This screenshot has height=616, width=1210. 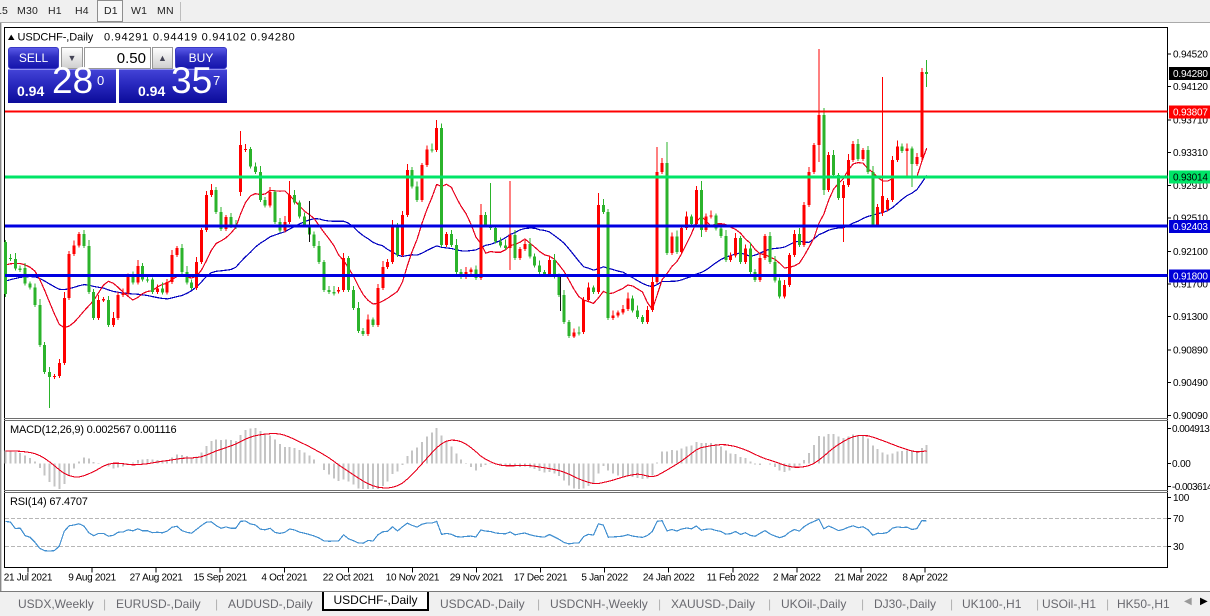 What do you see at coordinates (413, 578) in the screenshot?
I see `svg-text: 10 Nov 2021` at bounding box center [413, 578].